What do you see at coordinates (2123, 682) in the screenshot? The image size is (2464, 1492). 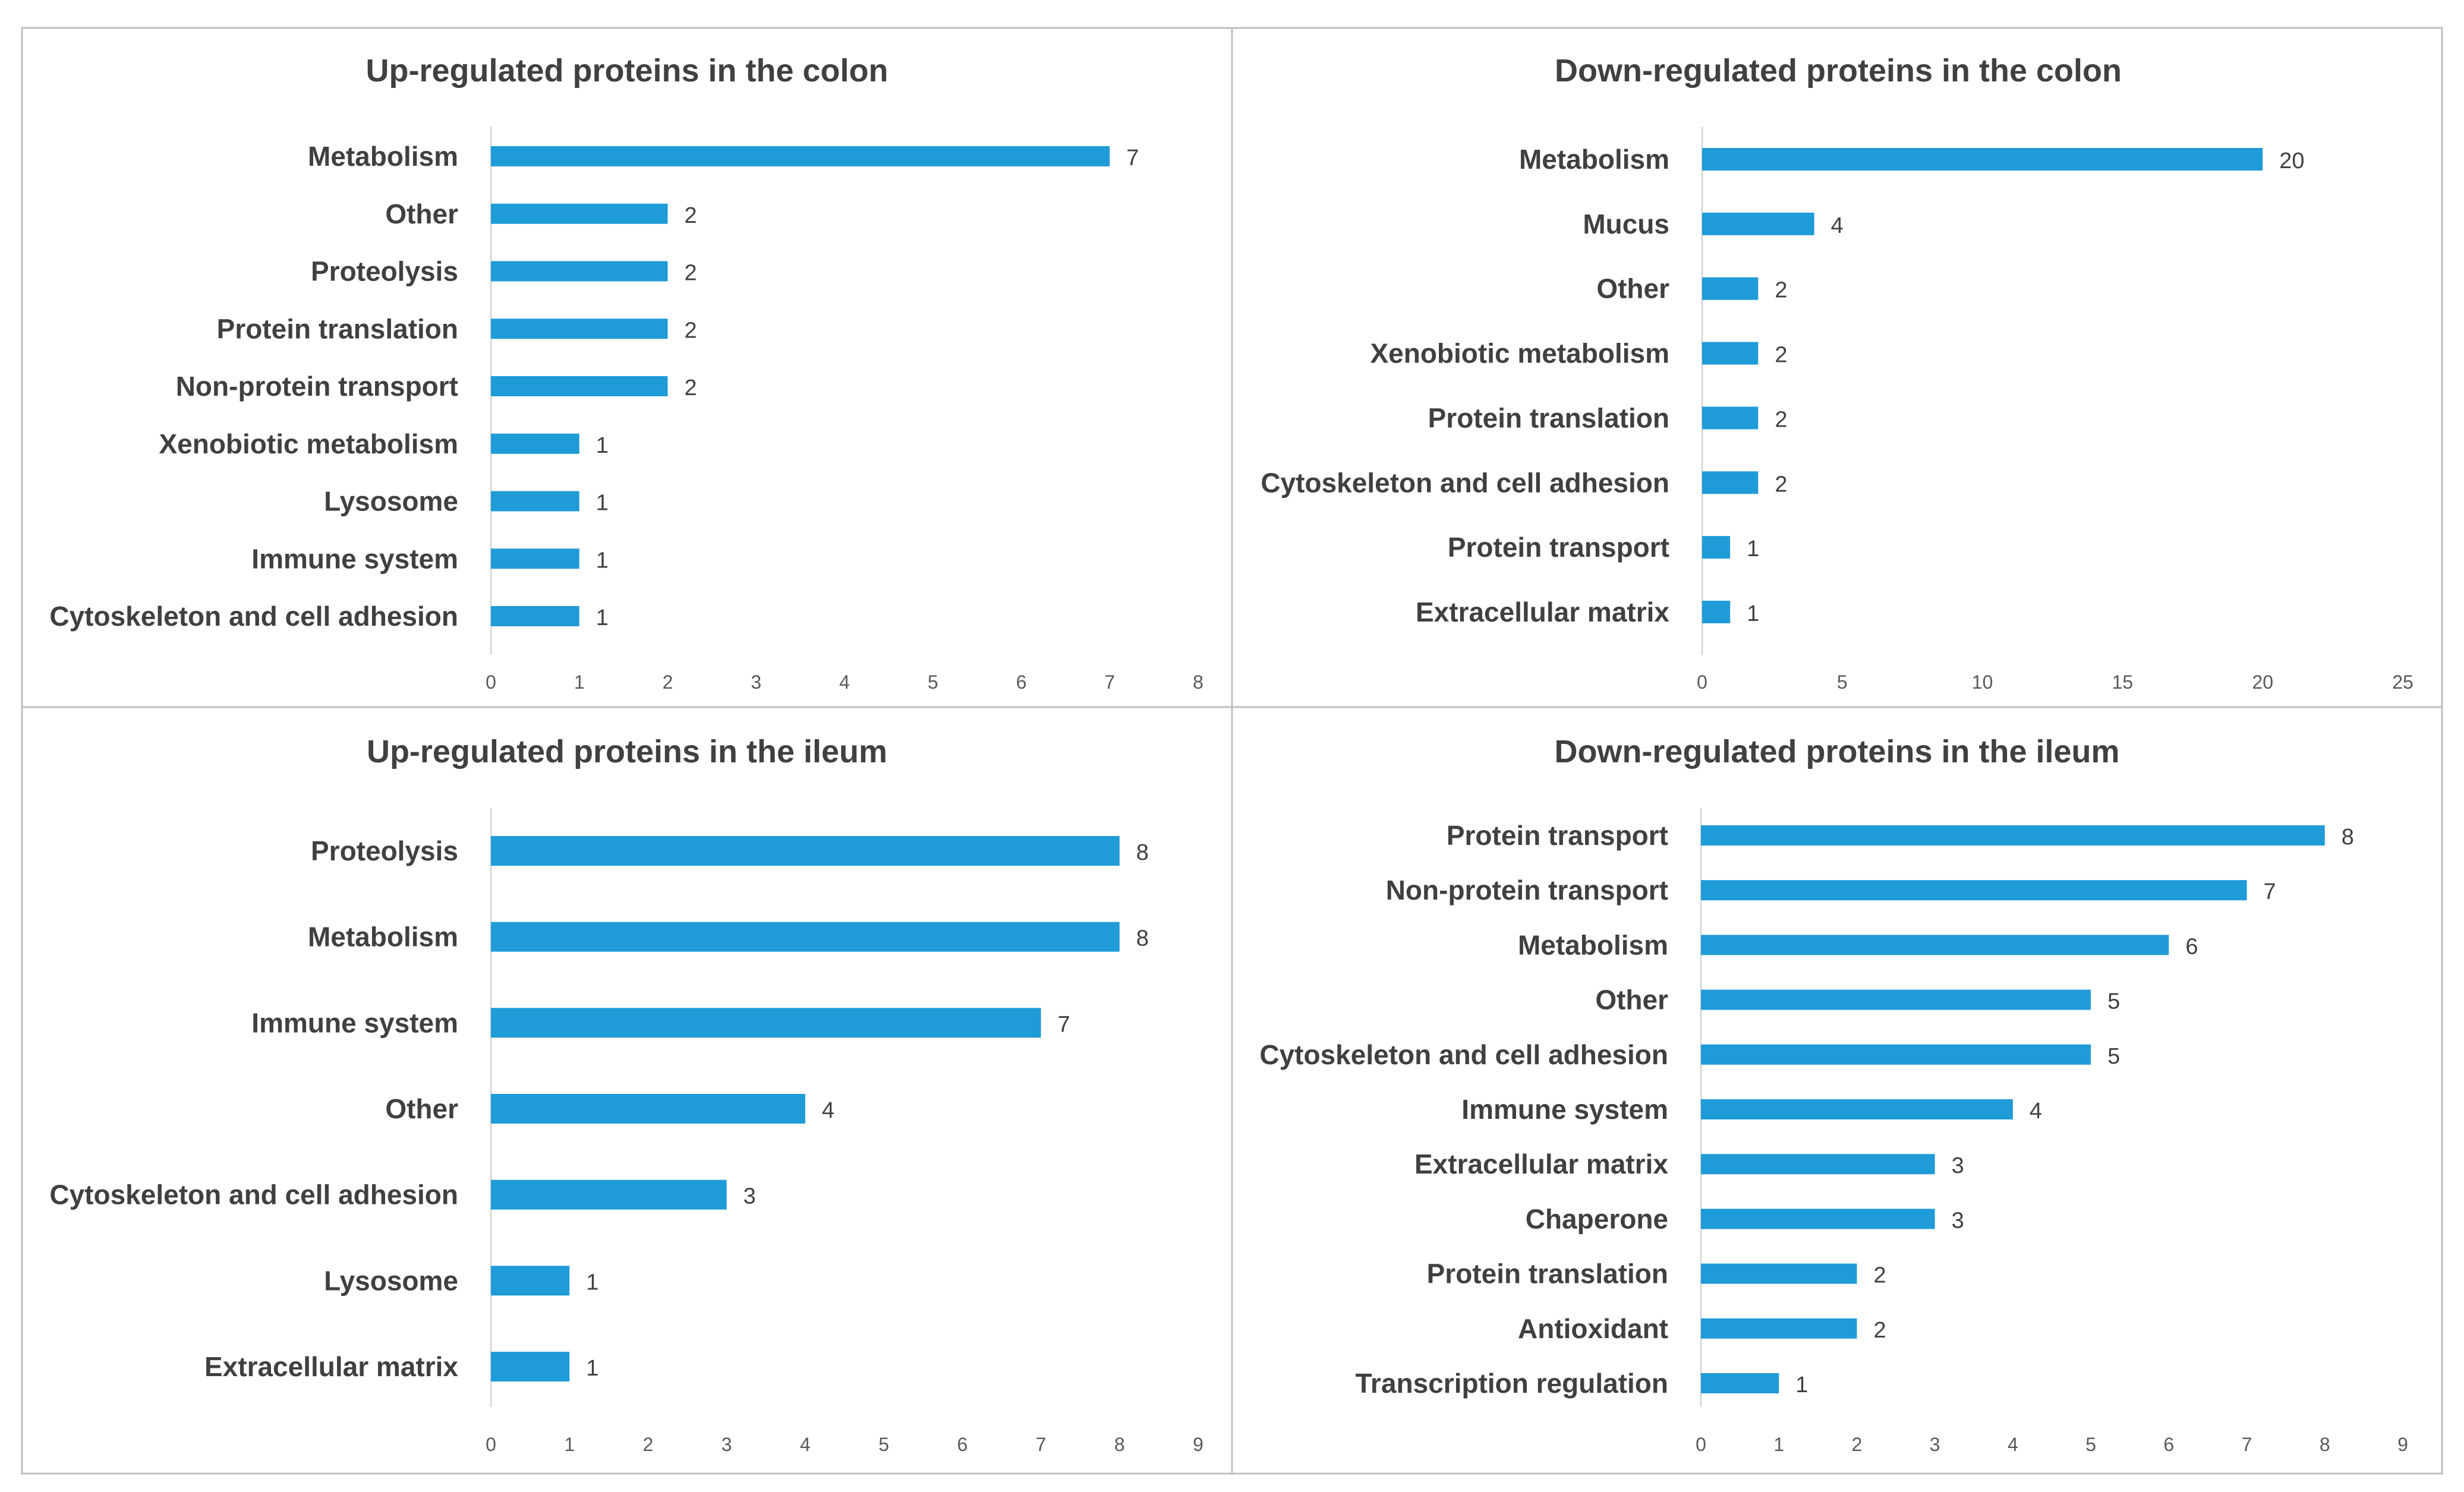 I see `tick-label: 15` at bounding box center [2123, 682].